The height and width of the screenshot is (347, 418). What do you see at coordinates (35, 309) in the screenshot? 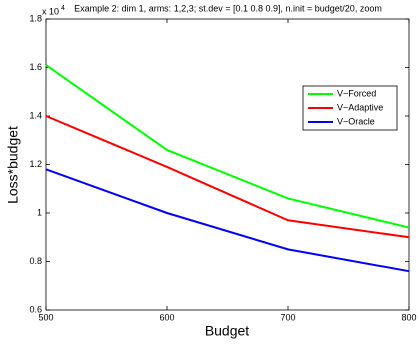
I see `y-tick-label: 0.6` at bounding box center [35, 309].